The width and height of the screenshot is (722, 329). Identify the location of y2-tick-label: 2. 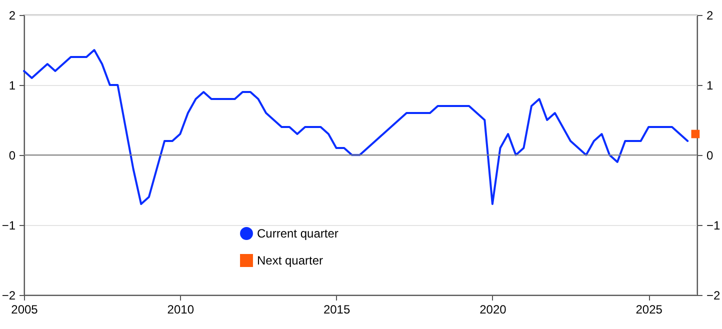
(710, 15).